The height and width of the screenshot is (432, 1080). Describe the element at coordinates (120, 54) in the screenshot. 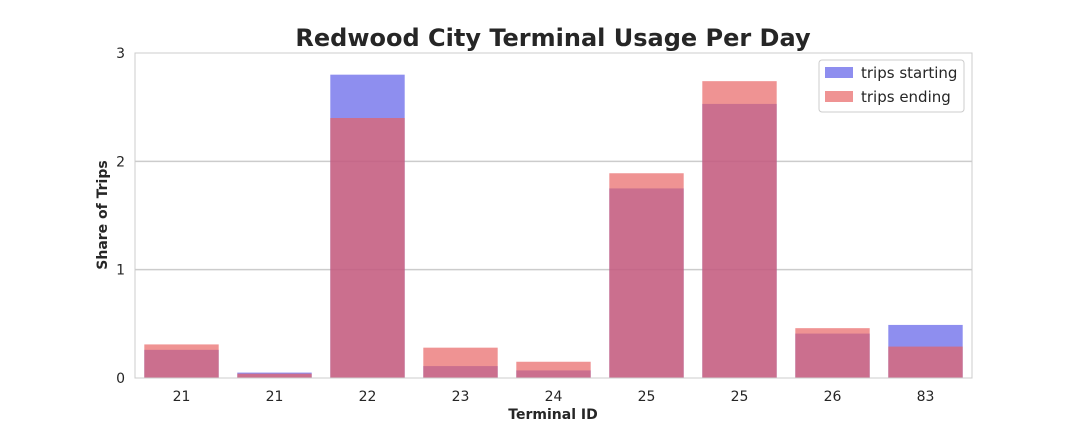

I see `y-tick-label: 3` at that location.